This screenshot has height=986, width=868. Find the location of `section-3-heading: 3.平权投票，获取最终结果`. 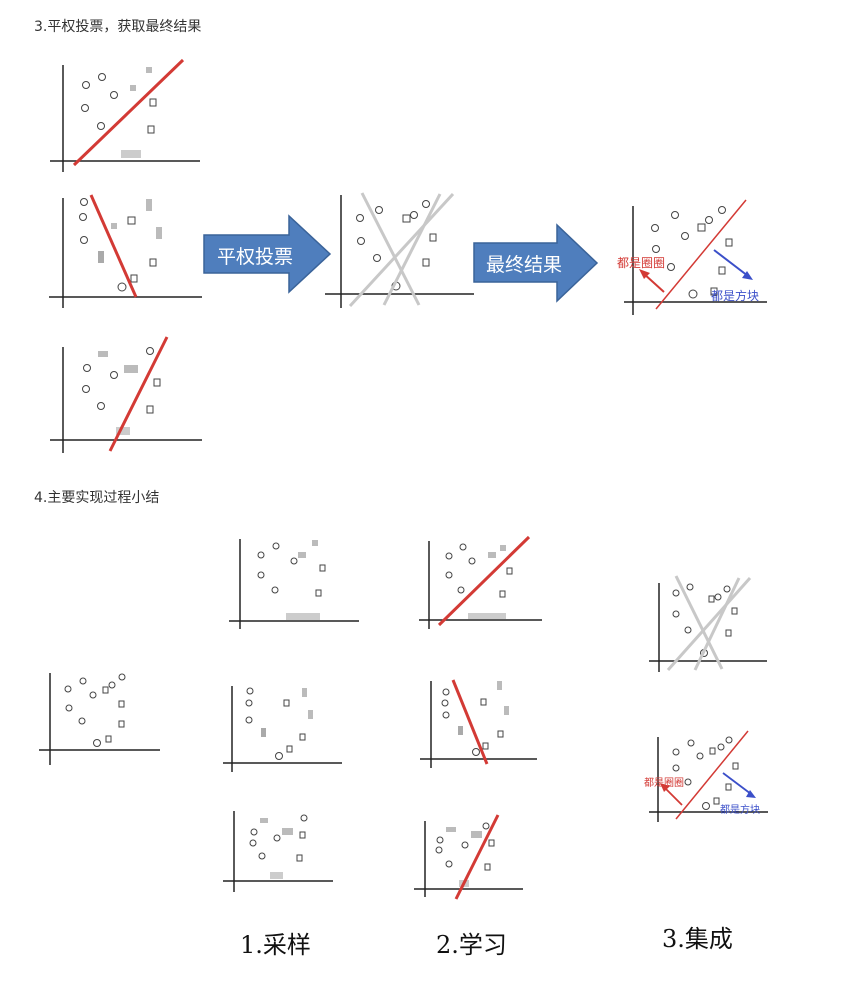

section-3-heading: 3.平权投票，获取最终结果 is located at coordinates (118, 27).